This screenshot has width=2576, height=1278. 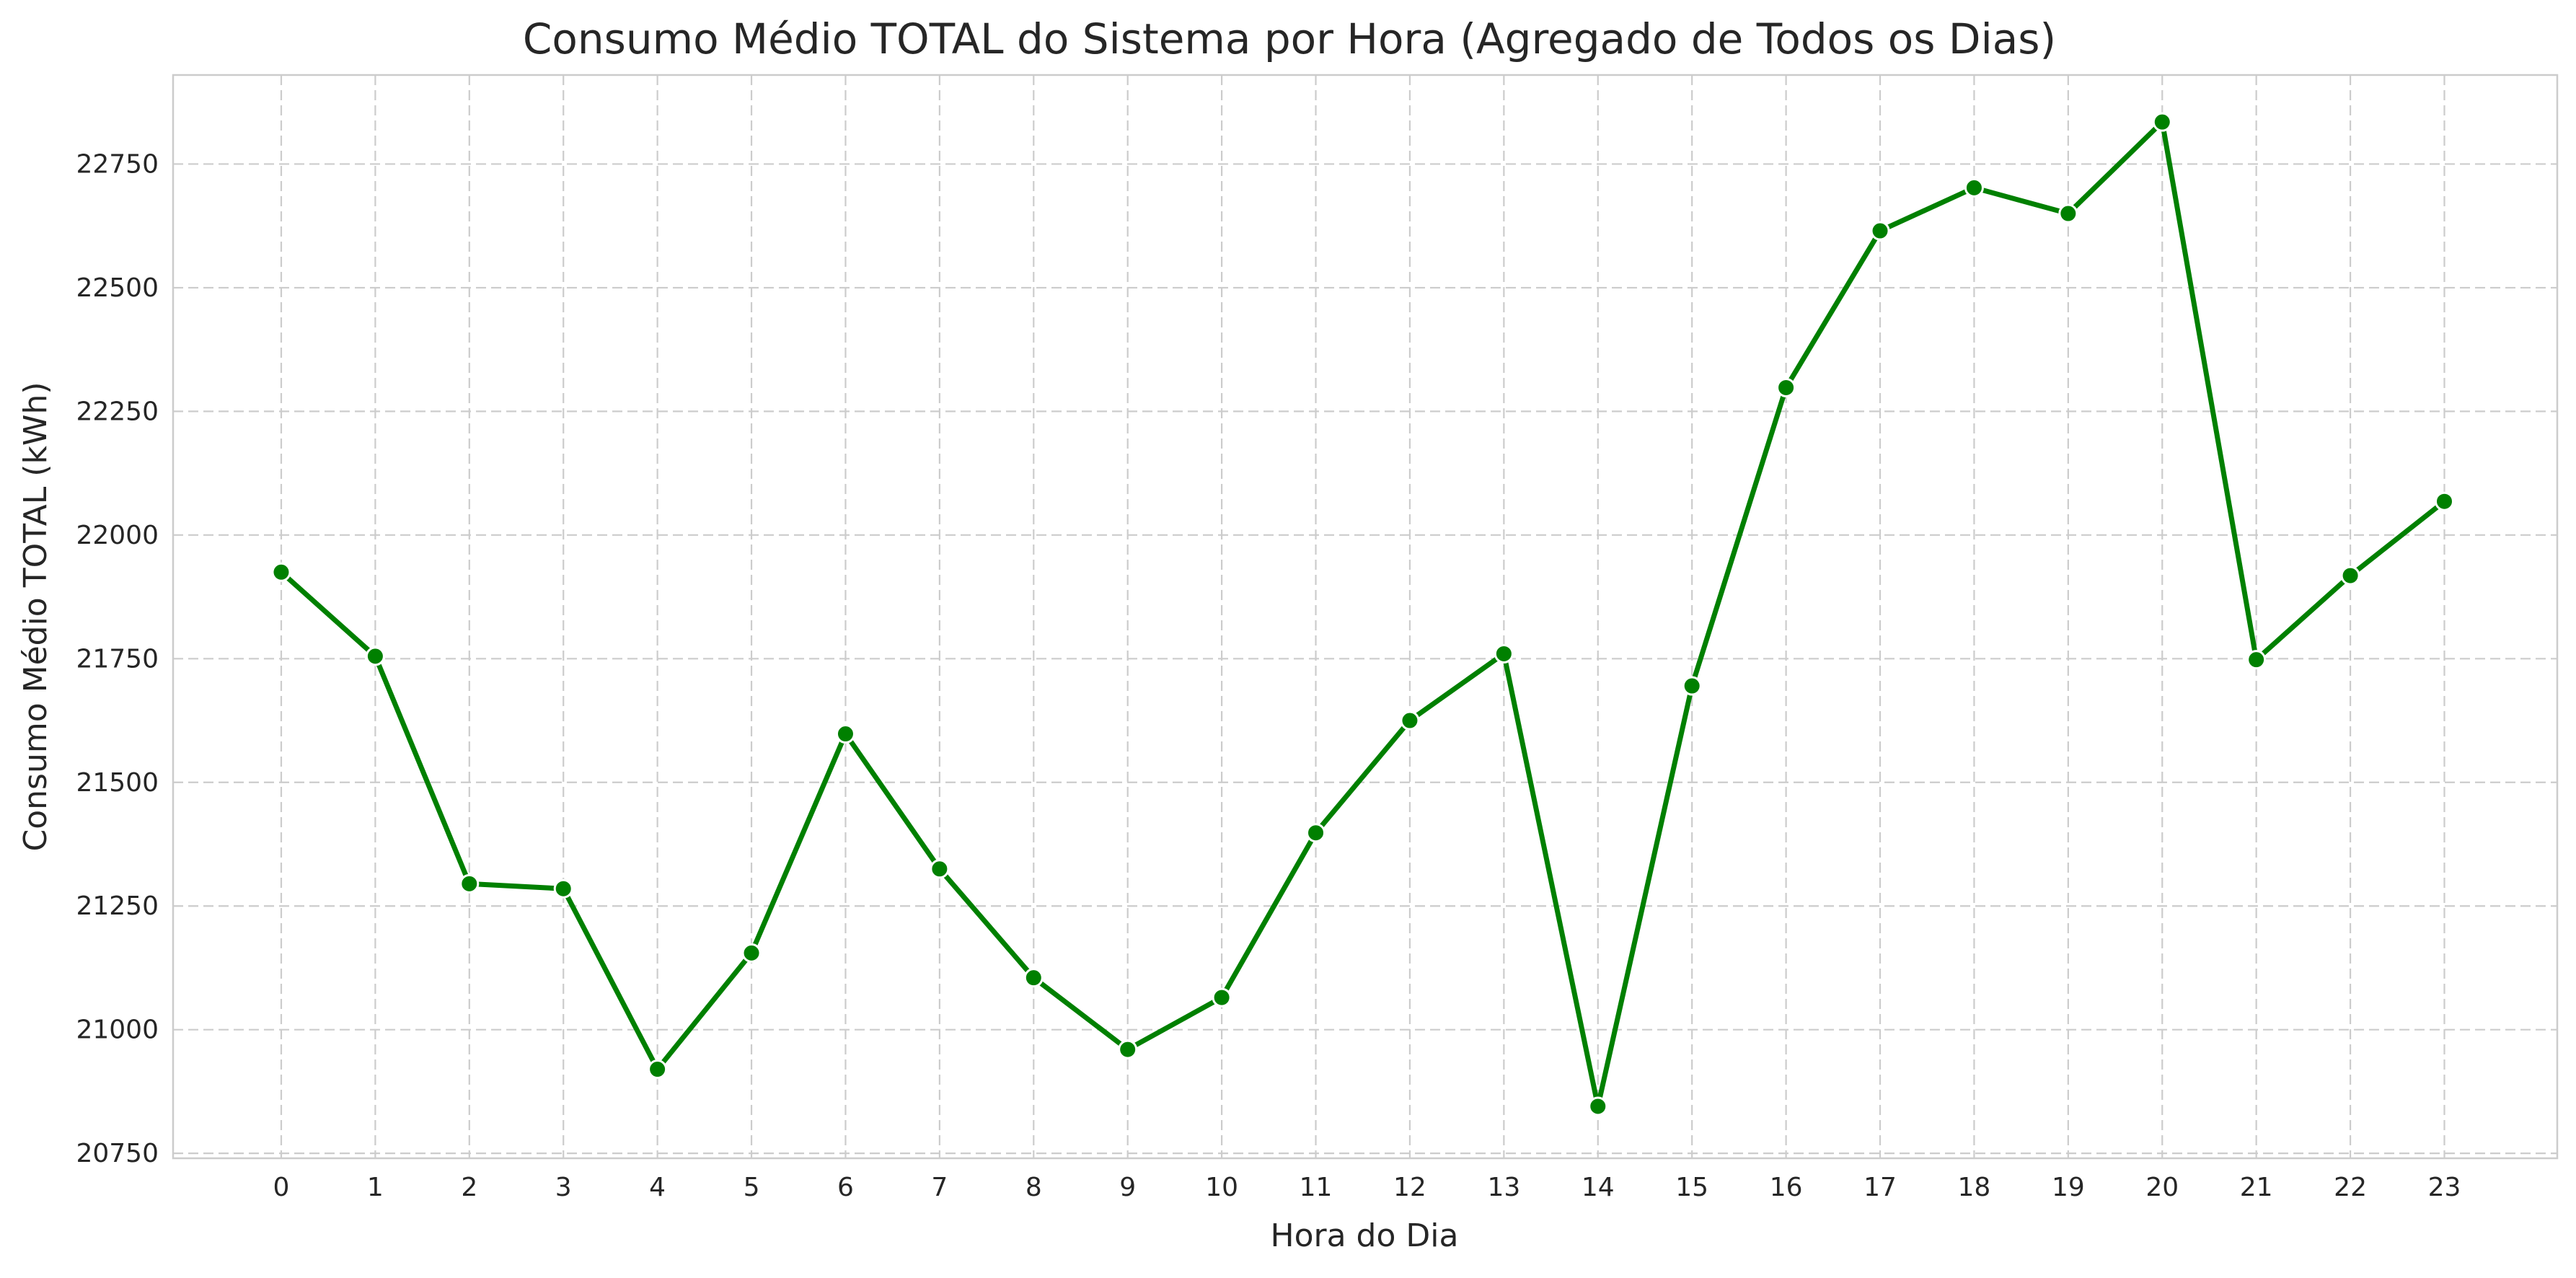 What do you see at coordinates (1974, 1187) in the screenshot?
I see `x-tick-label: 18` at bounding box center [1974, 1187].